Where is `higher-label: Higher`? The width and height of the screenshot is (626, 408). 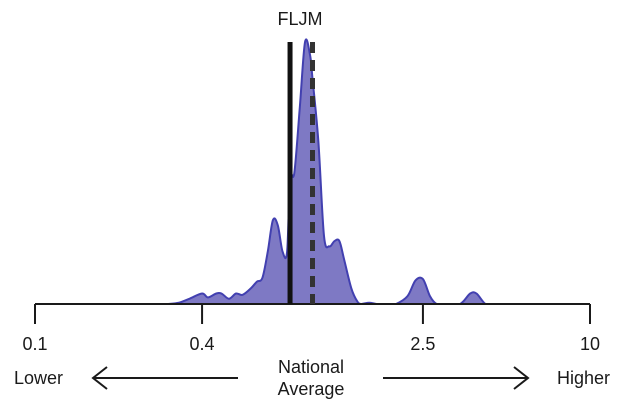 higher-label: Higher is located at coordinates (583, 378).